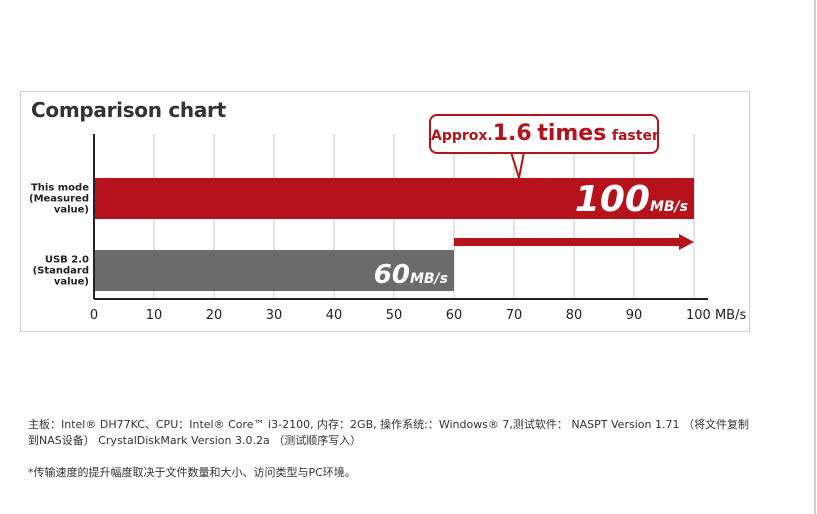  I want to click on note-line-3: *传输速度的提升幅度取决于文件数量和大小、访问类型与PC环境。, so click(192, 472).